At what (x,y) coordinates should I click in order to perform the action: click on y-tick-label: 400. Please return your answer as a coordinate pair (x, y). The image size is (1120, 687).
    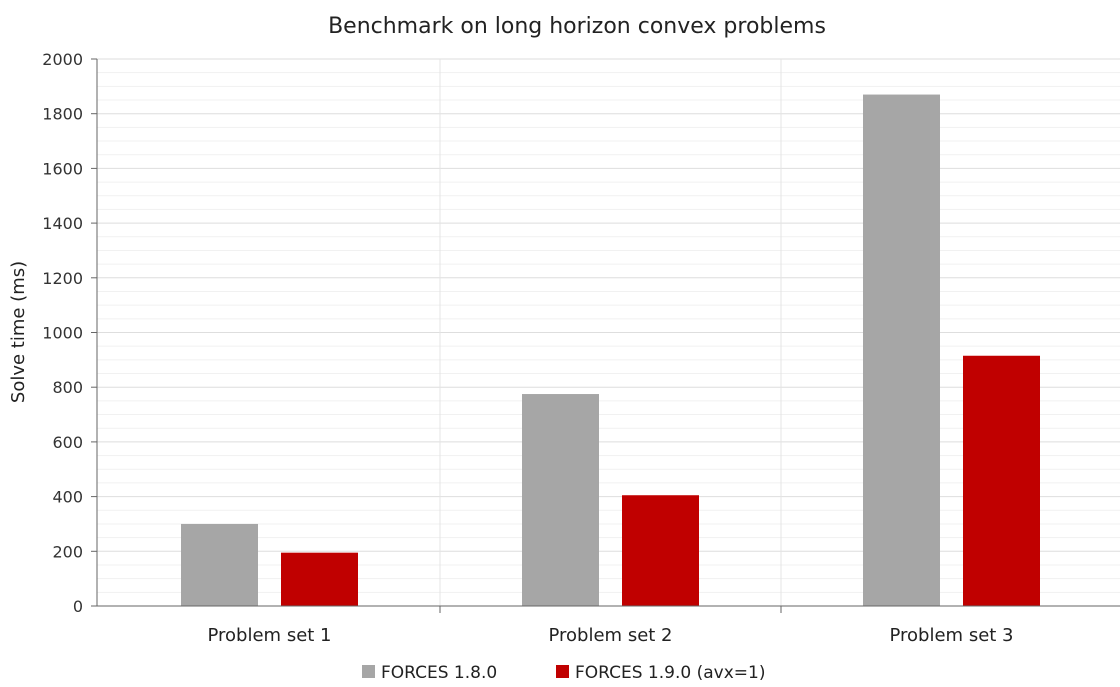
    Looking at the image, I should click on (67, 497).